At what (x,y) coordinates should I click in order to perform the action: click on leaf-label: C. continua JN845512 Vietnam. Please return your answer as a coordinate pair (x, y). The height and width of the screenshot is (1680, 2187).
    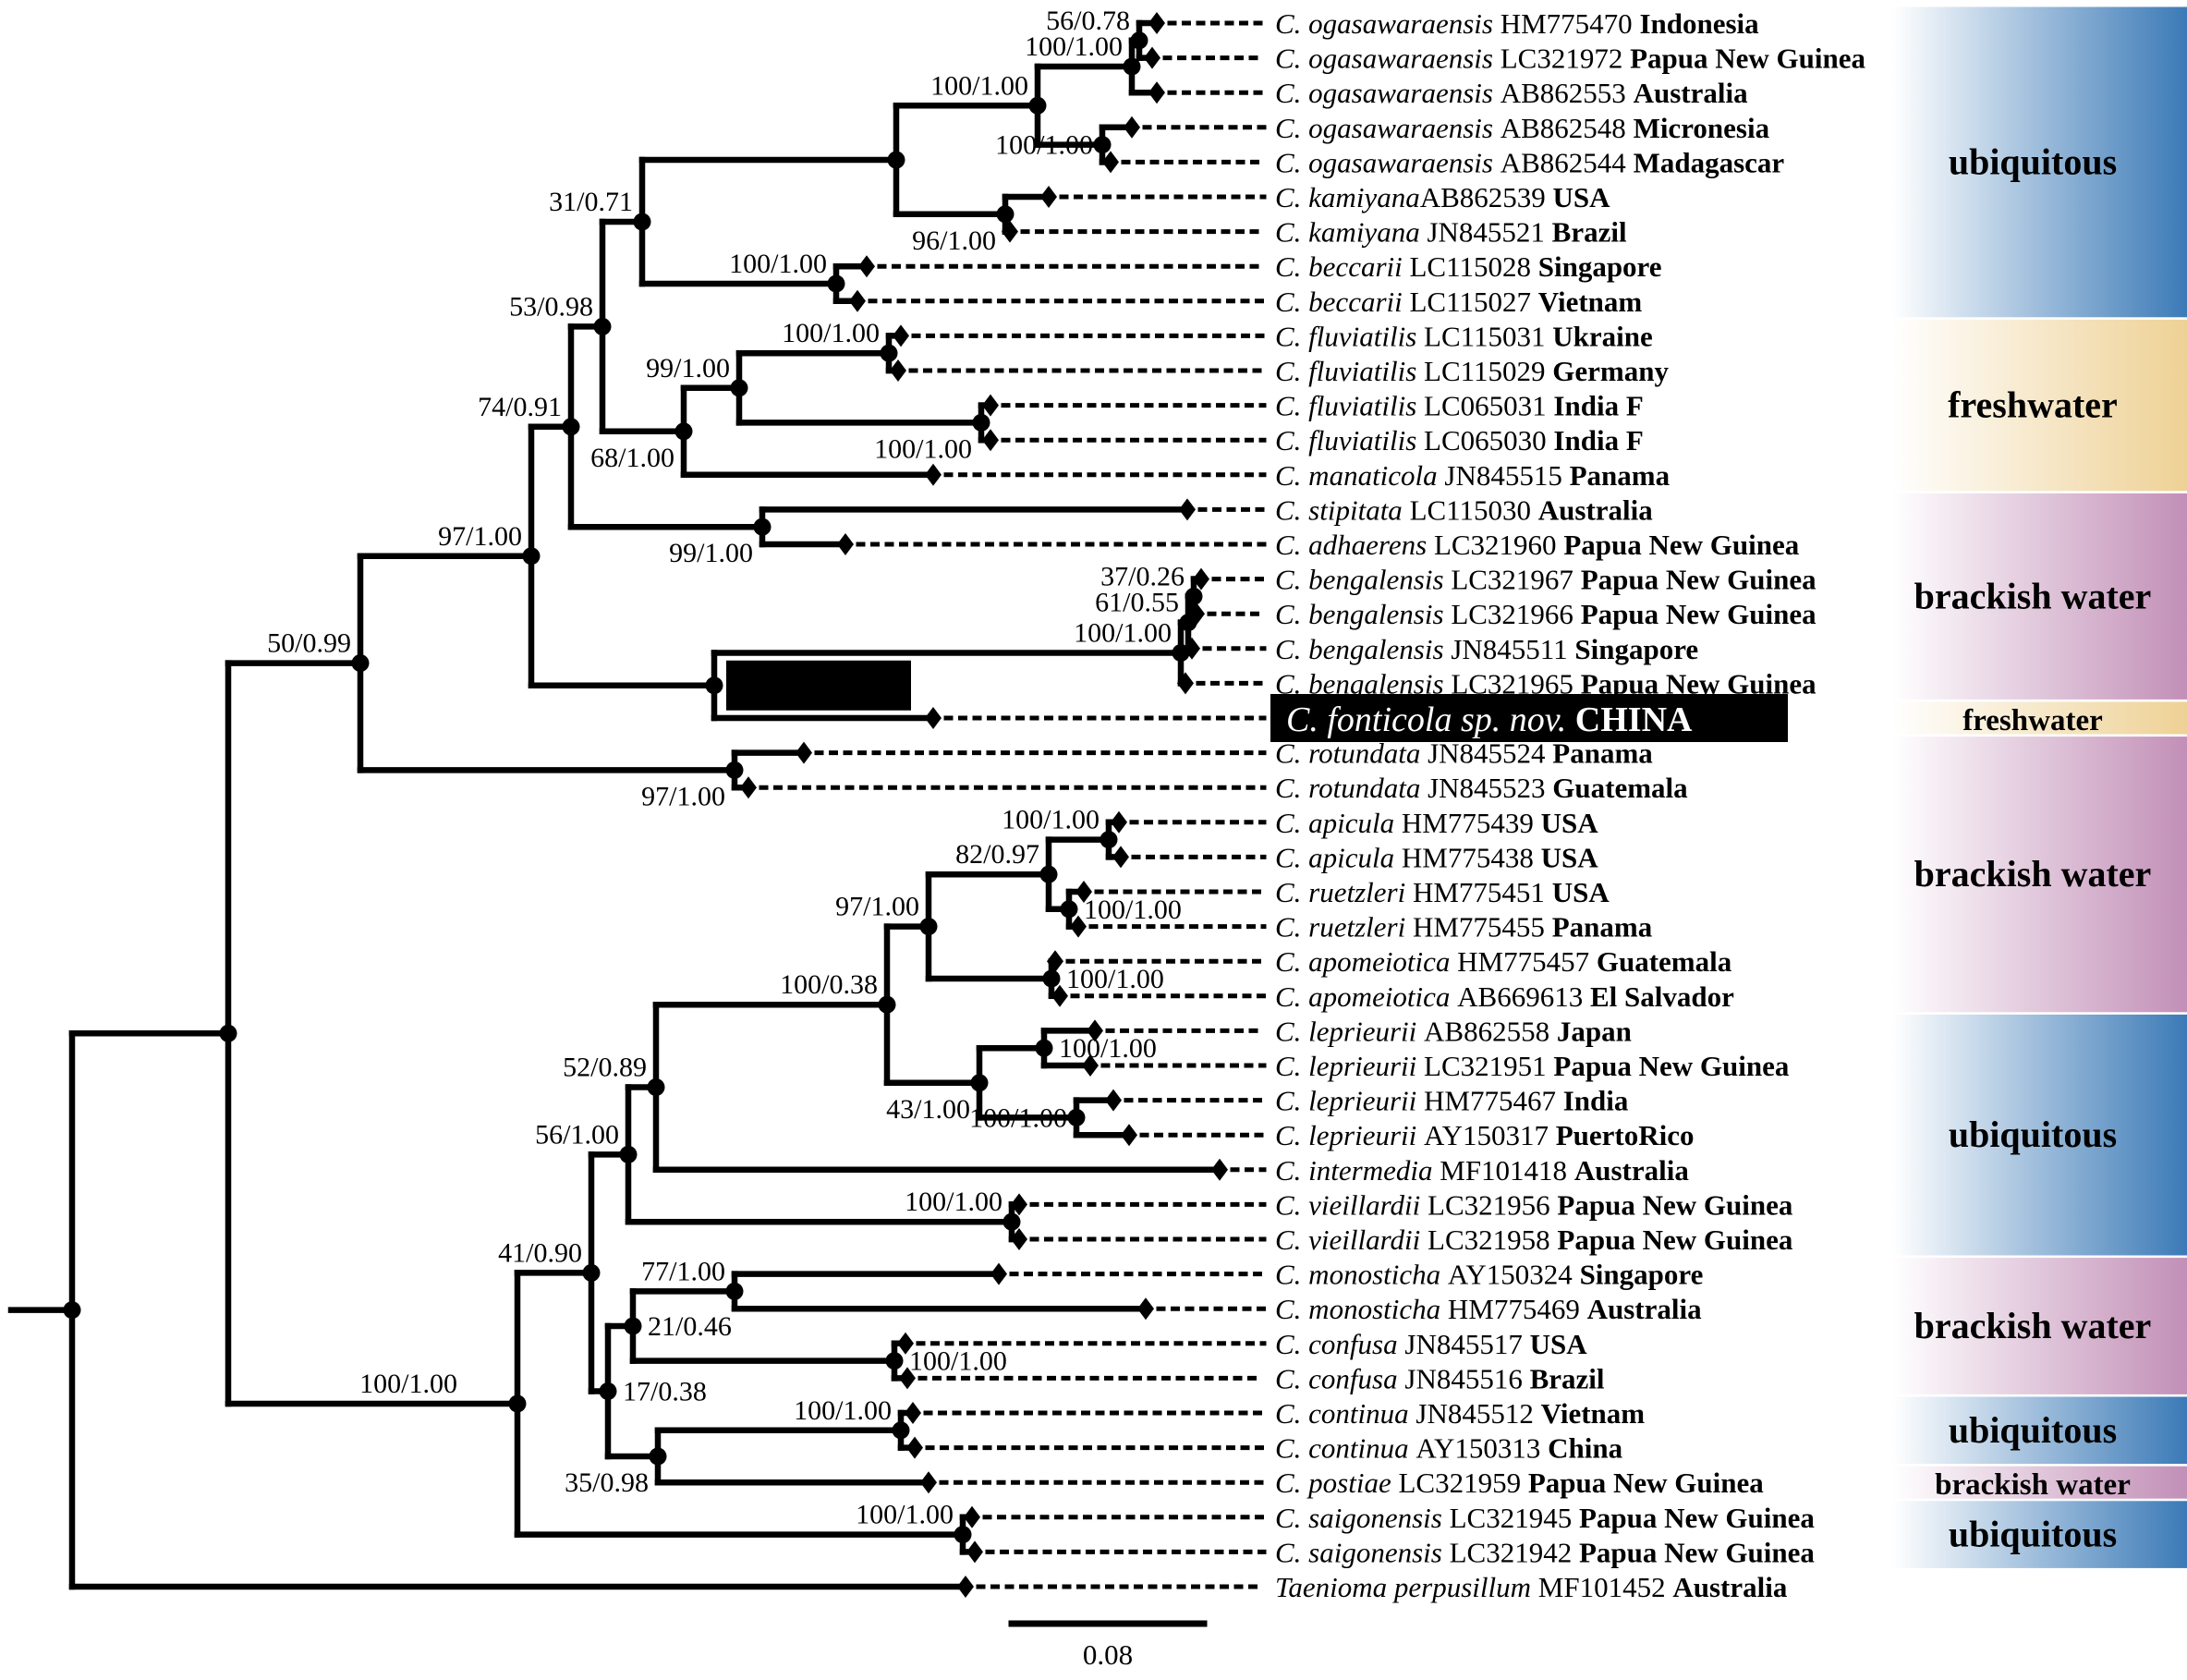
    Looking at the image, I should click on (1460, 1413).